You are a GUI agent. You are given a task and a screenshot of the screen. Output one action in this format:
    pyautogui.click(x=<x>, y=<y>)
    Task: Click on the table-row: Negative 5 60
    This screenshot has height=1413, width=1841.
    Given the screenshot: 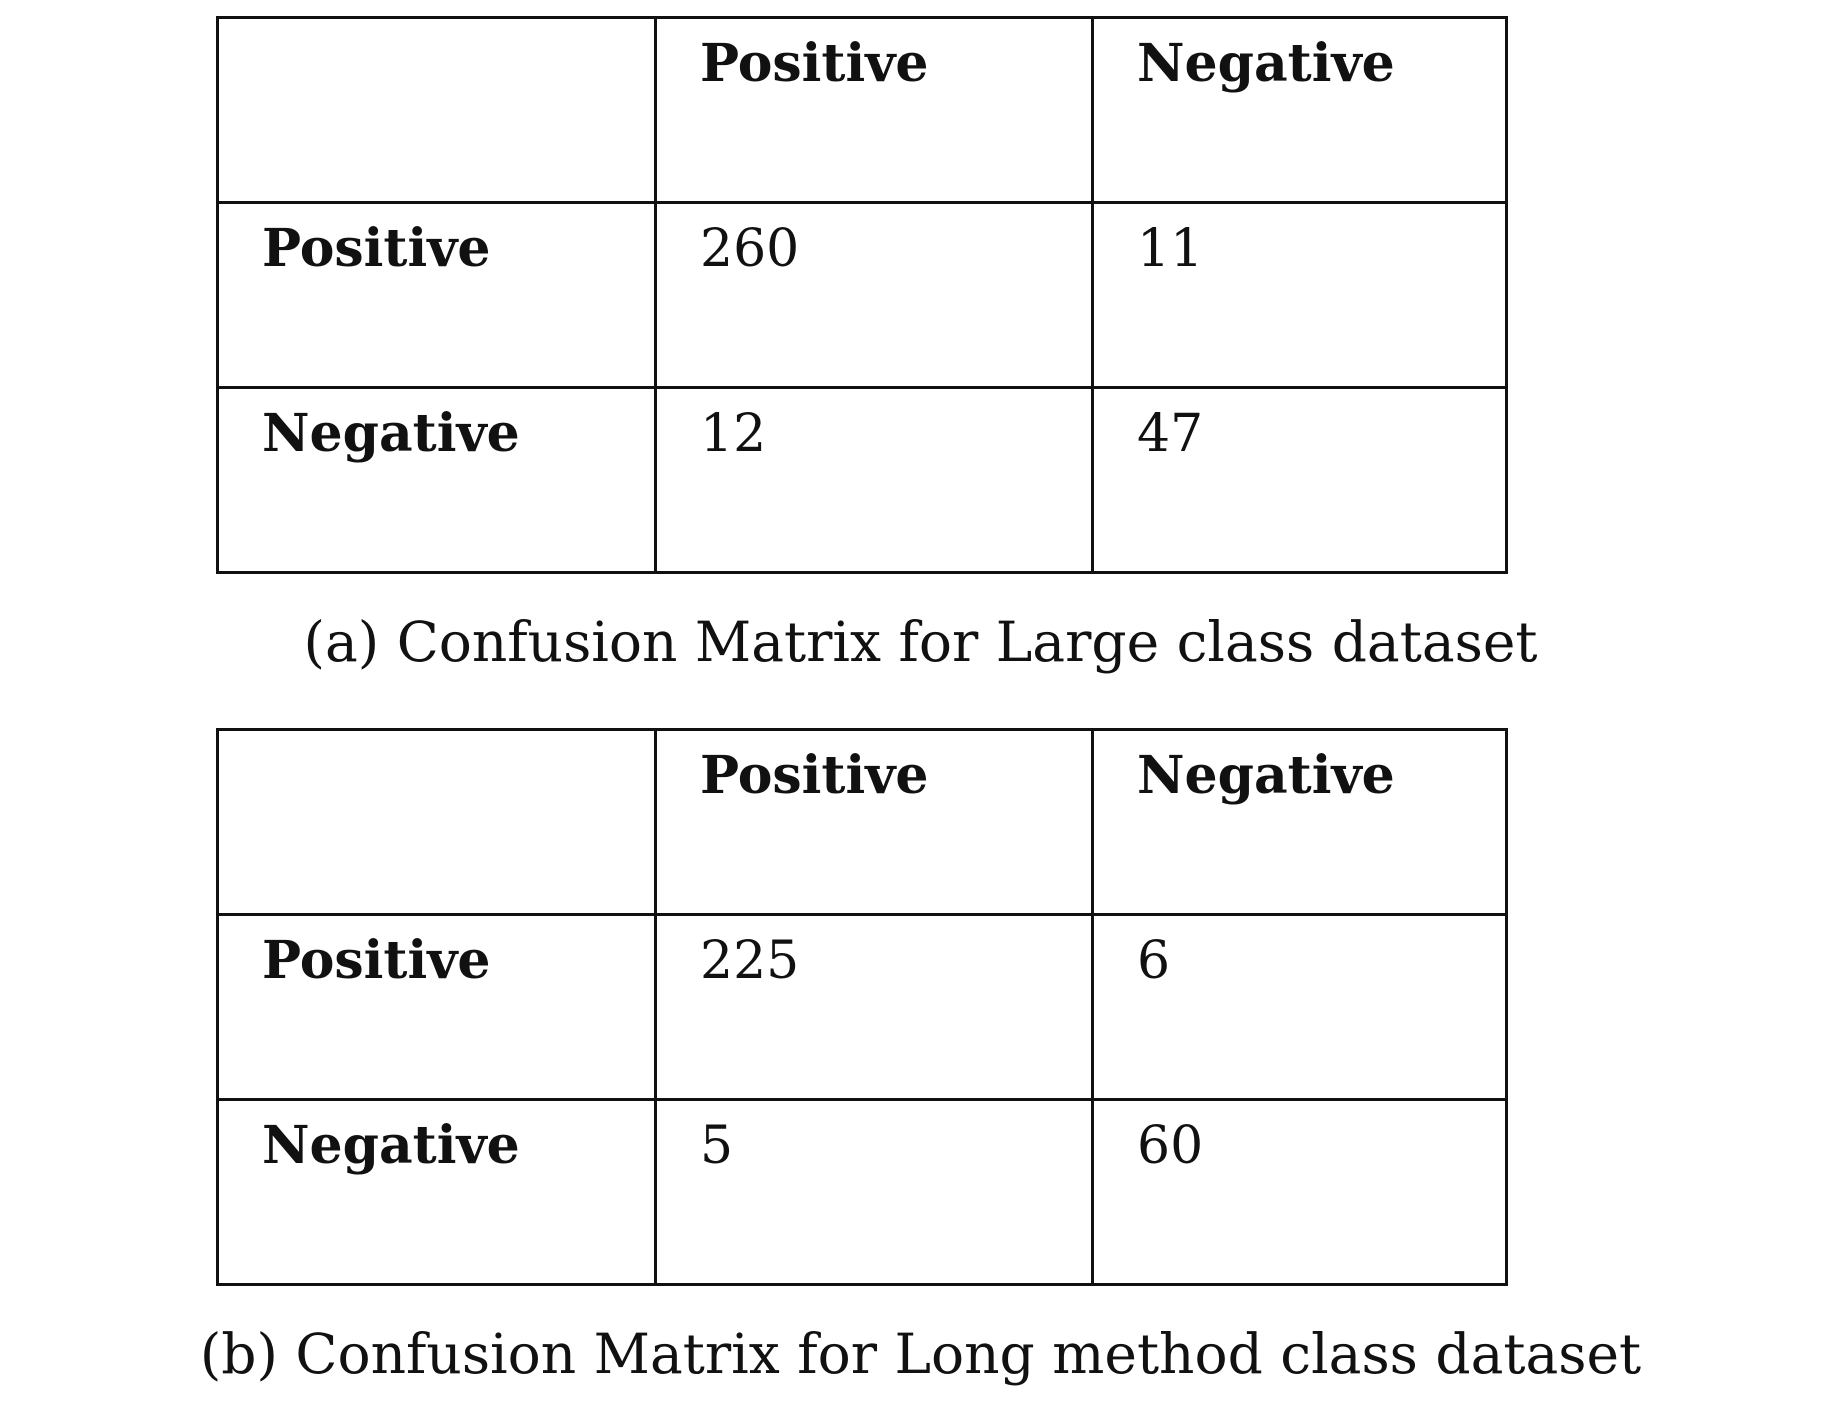 What is the action you would take?
    pyautogui.click(x=862, y=1192)
    